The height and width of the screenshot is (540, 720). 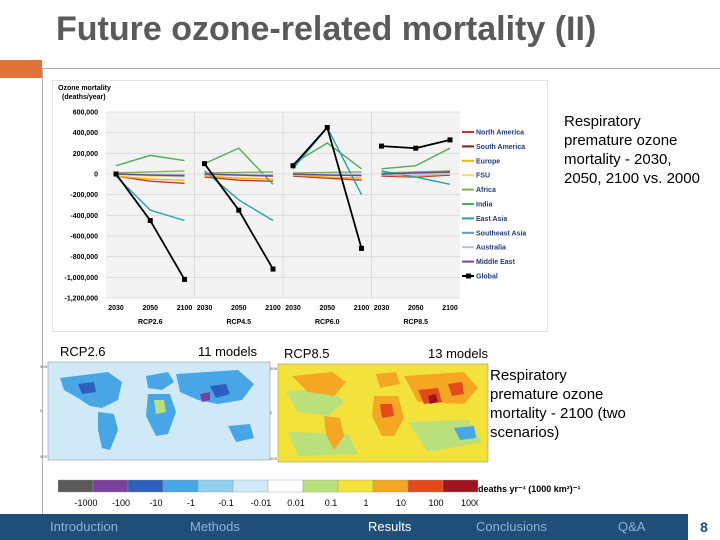 I want to click on title-divider, so click(x=381, y=68).